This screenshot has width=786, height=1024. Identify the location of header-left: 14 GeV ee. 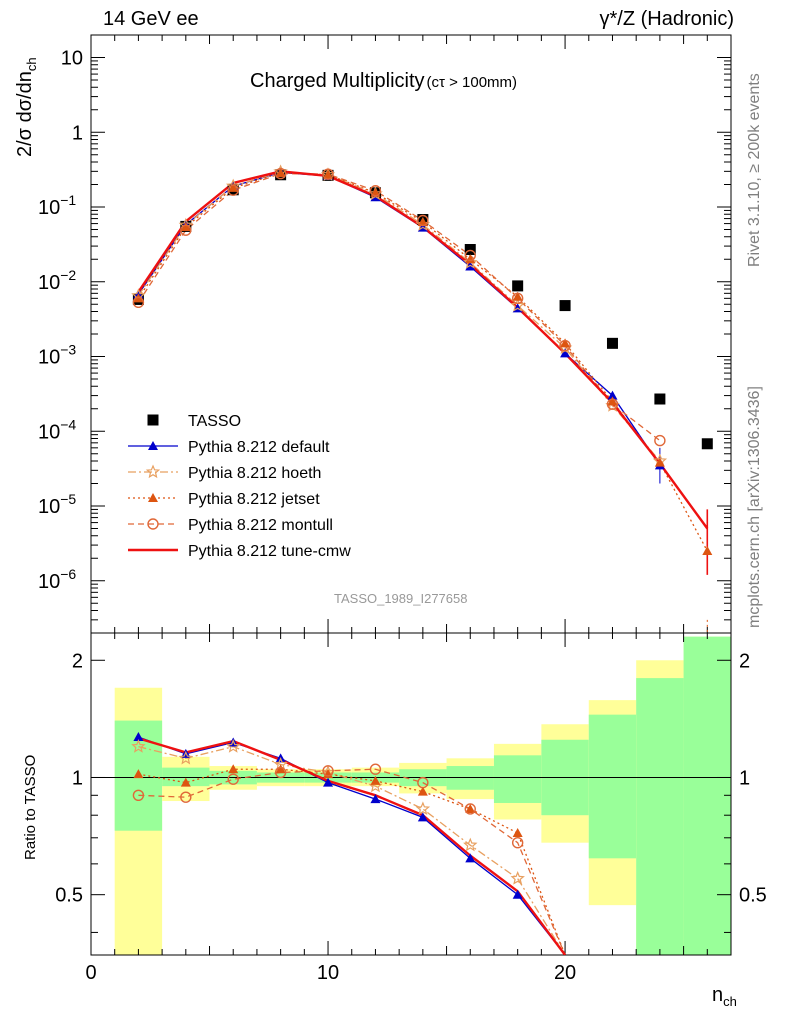
(151, 19).